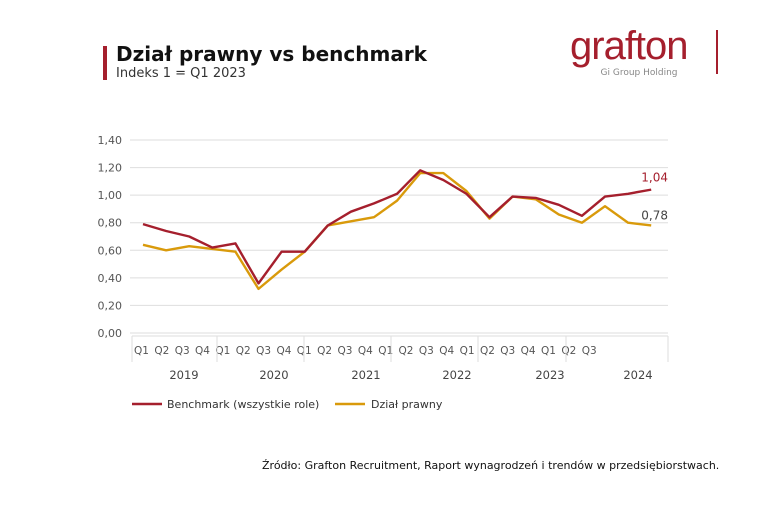  I want to click on end-label-benchmark: 1,04, so click(654, 178).